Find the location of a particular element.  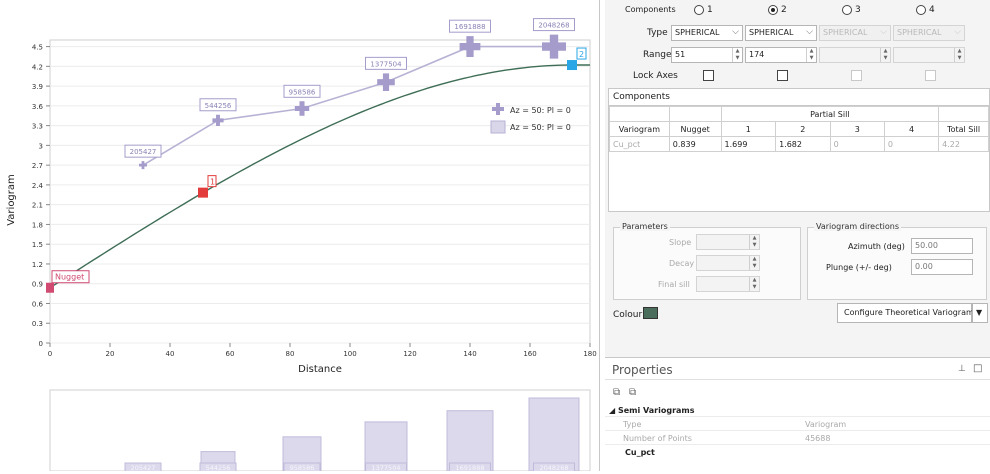

y-tick-label: 1.8 is located at coordinates (37, 225).